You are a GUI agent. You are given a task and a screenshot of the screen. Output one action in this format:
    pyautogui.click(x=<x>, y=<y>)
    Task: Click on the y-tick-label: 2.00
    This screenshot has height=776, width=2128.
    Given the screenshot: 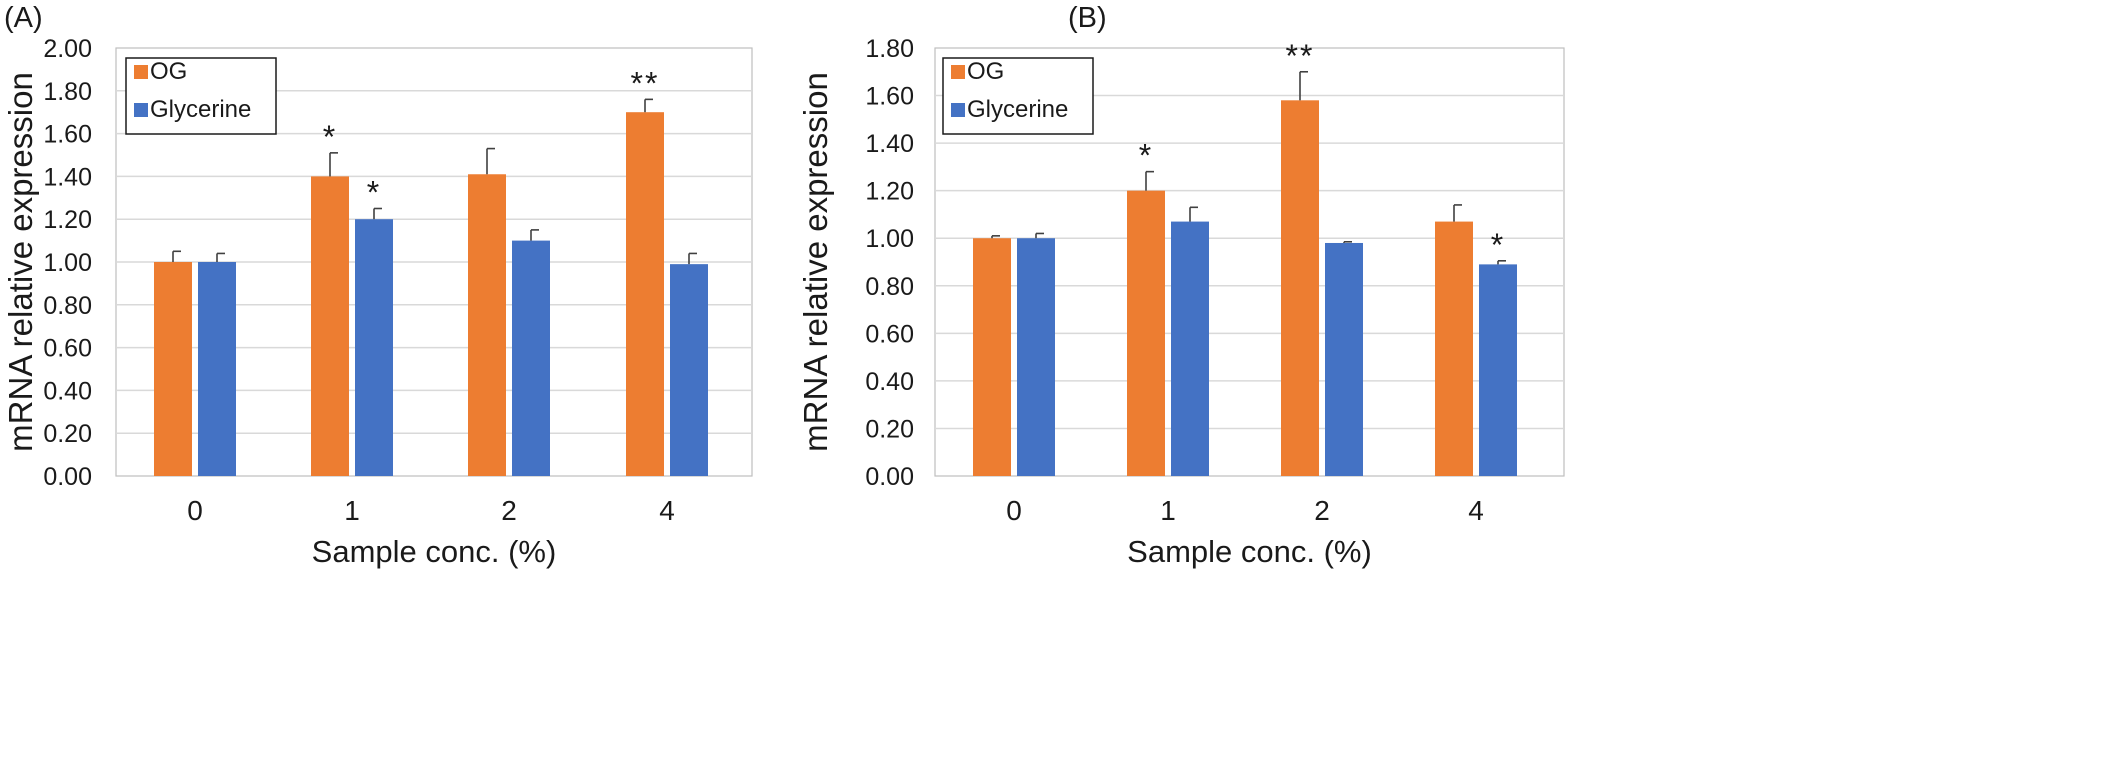 What is the action you would take?
    pyautogui.click(x=67, y=49)
    